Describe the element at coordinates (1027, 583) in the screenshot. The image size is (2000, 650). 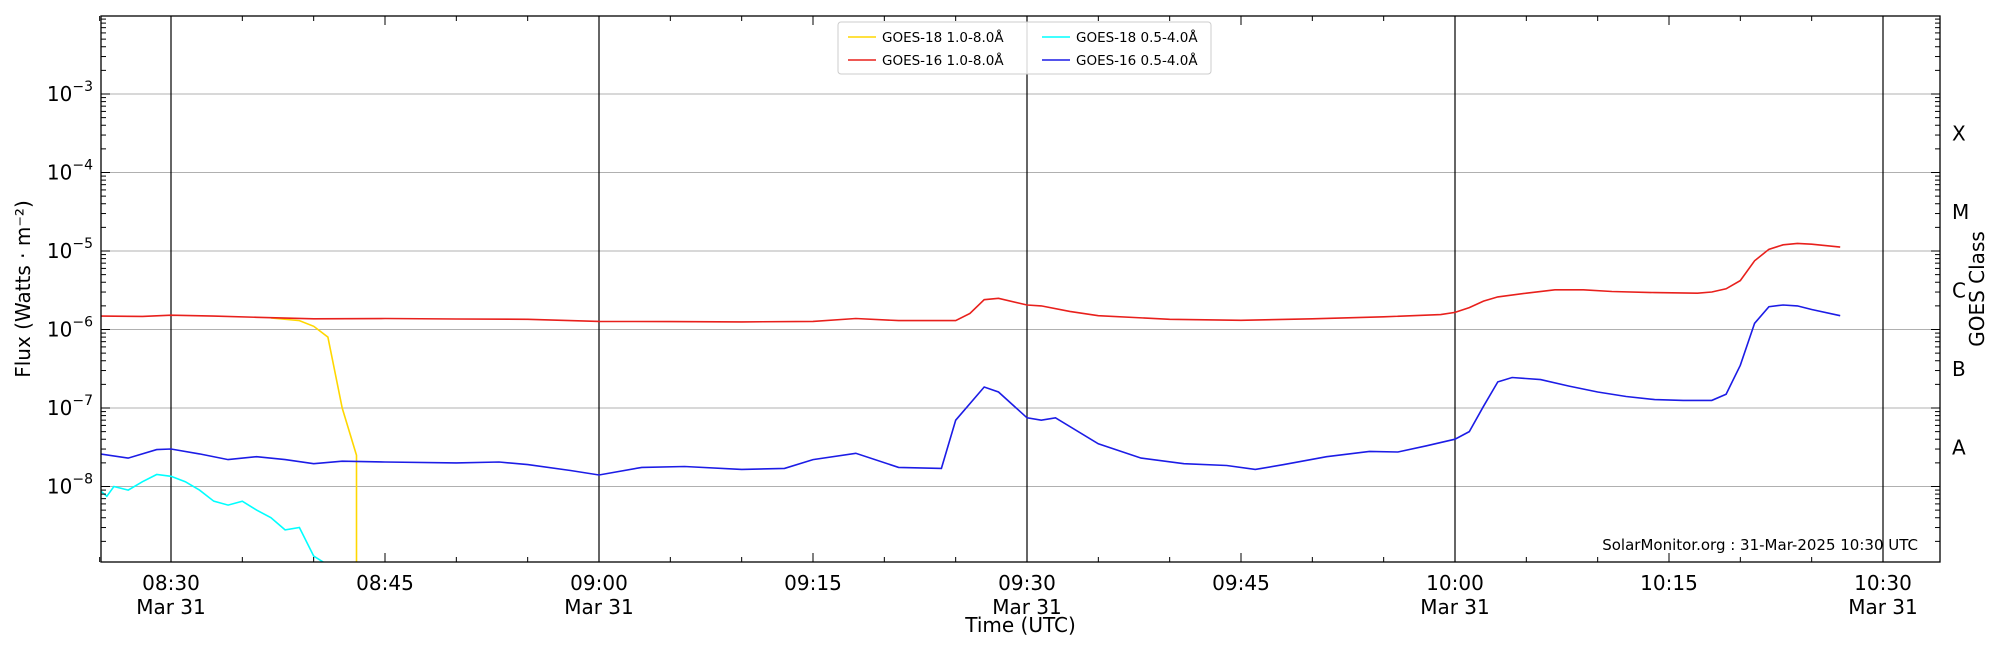
I see `x-tick-label: 09:30` at that location.